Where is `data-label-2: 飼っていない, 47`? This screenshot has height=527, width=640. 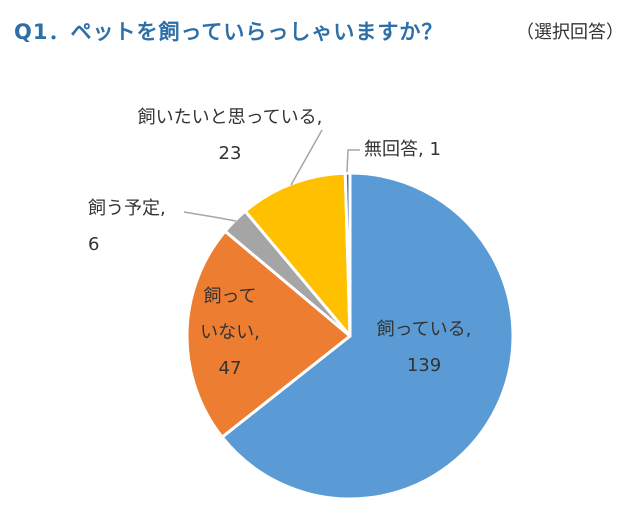 data-label-2: 飼っていない, 47 is located at coordinates (230, 332).